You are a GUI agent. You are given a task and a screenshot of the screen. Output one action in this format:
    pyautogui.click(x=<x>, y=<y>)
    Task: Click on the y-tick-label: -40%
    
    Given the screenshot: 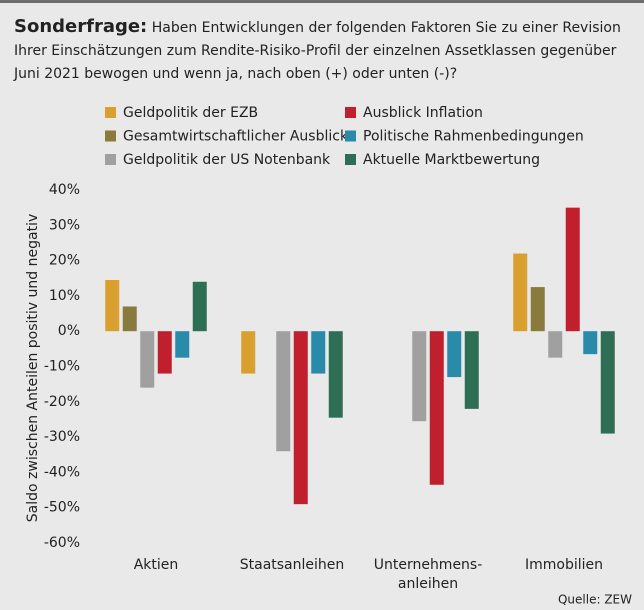 What is the action you would take?
    pyautogui.click(x=62, y=472)
    